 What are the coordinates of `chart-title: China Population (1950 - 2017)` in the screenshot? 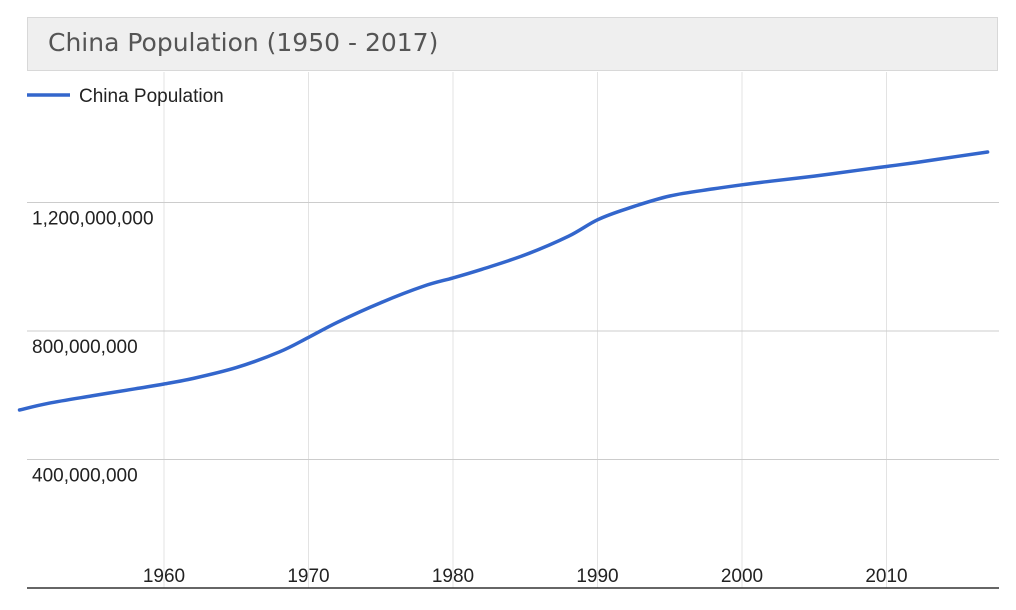 It's located at (243, 42).